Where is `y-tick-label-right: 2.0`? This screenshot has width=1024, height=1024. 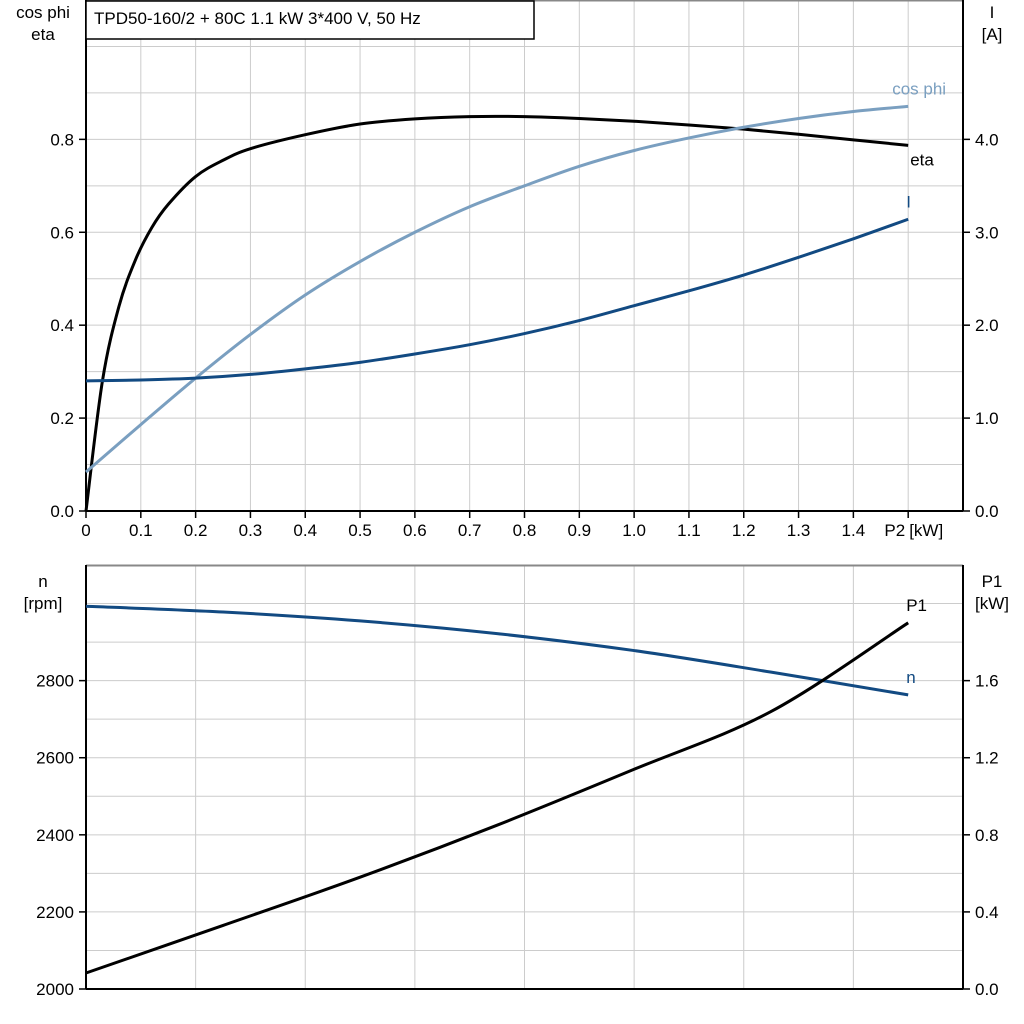
y-tick-label-right: 2.0 is located at coordinates (987, 325).